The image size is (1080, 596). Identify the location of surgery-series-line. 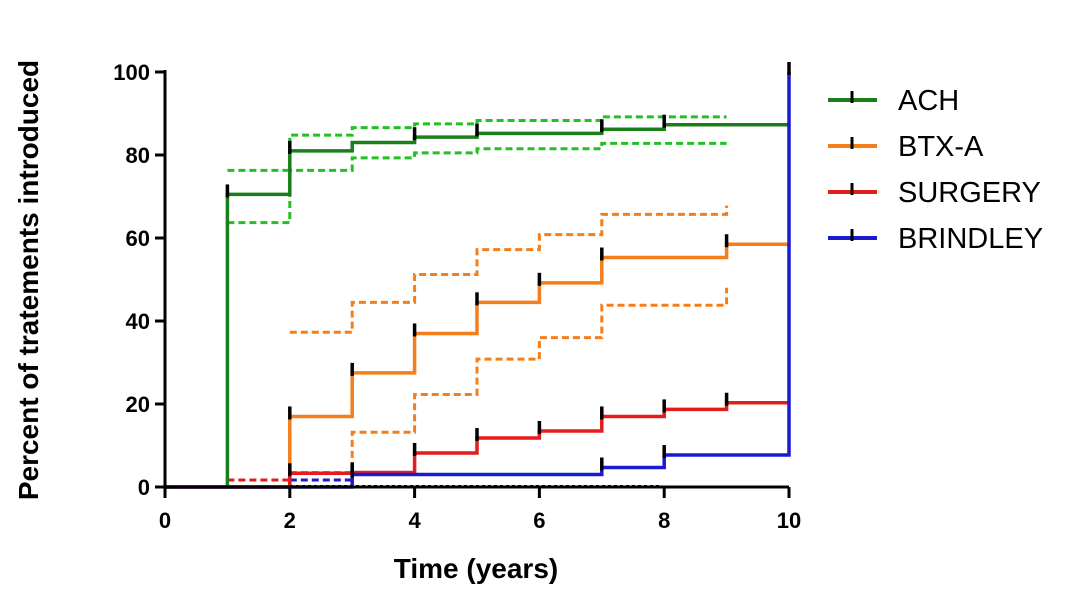
(477, 445).